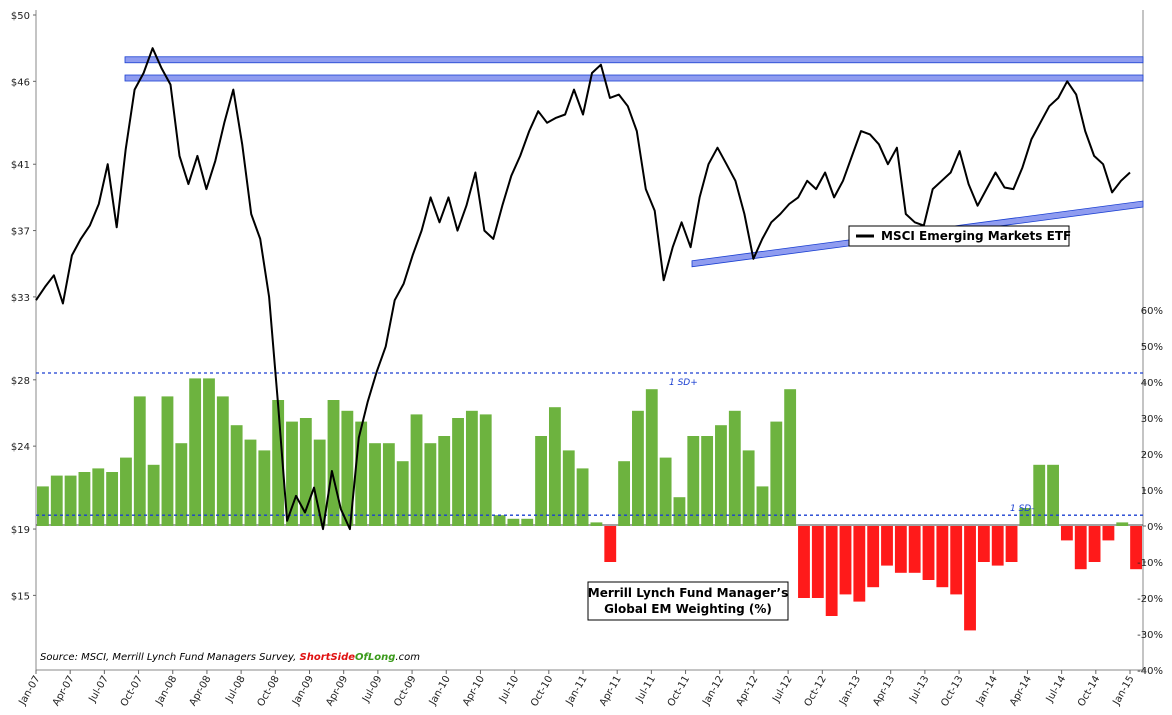 The width and height of the screenshot is (1172, 715). What do you see at coordinates (634, 60) in the screenshot?
I see `resistance-band` at bounding box center [634, 60].